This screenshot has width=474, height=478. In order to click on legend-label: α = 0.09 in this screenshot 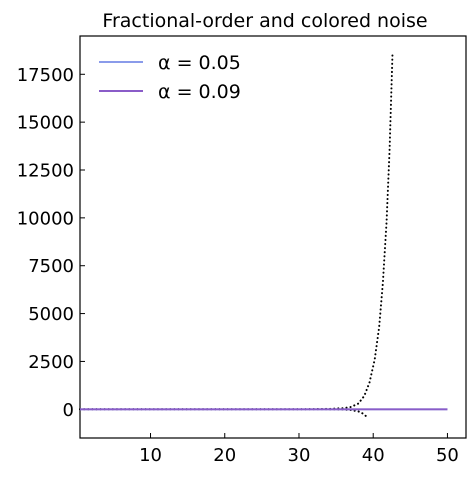, I will do `click(199, 92)`.